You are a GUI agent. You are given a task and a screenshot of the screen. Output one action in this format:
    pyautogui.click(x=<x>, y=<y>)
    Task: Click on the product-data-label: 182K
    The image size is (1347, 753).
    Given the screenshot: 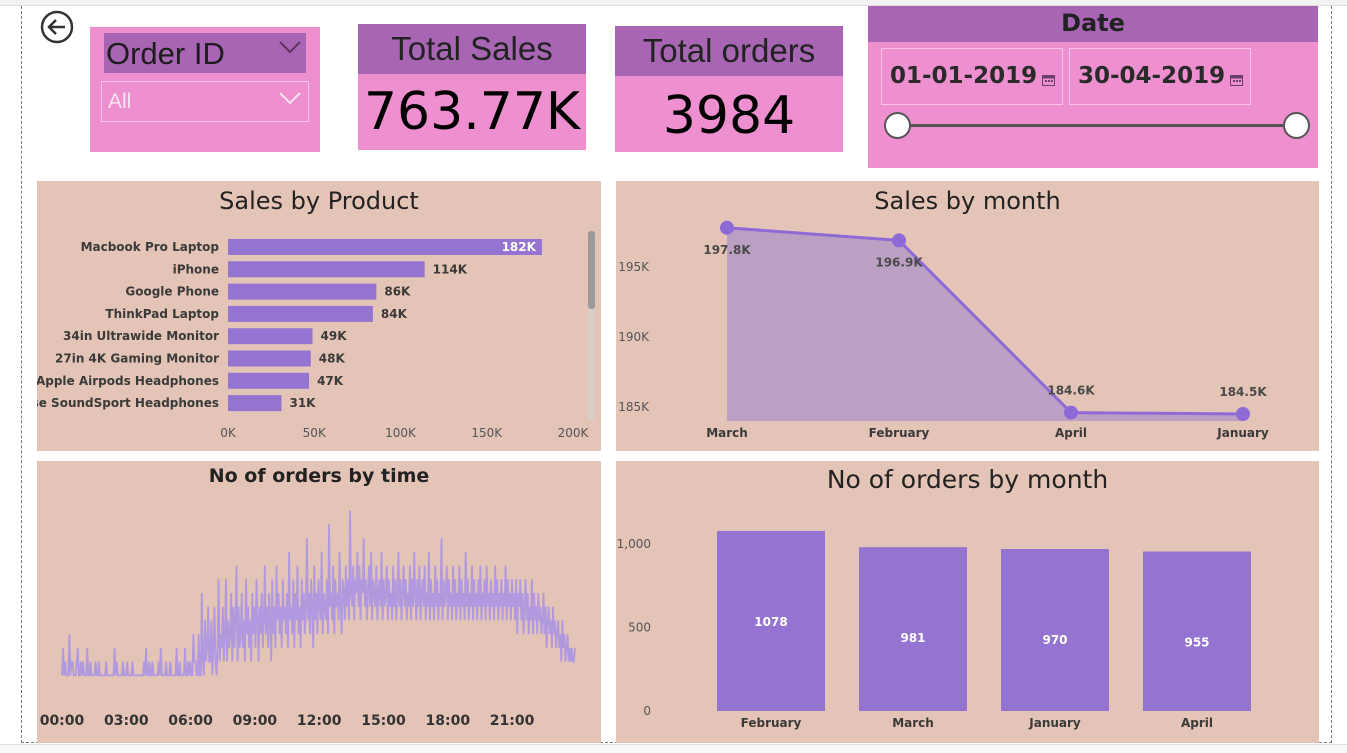 What is the action you would take?
    pyautogui.click(x=519, y=247)
    